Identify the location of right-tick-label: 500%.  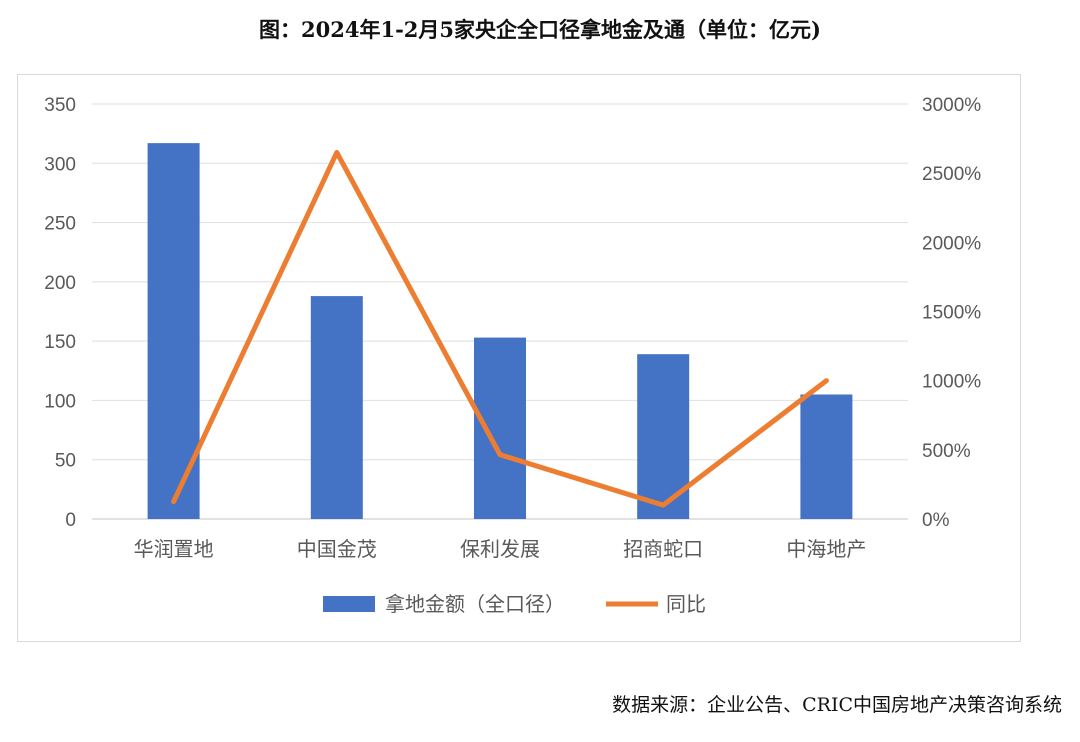
(946, 451).